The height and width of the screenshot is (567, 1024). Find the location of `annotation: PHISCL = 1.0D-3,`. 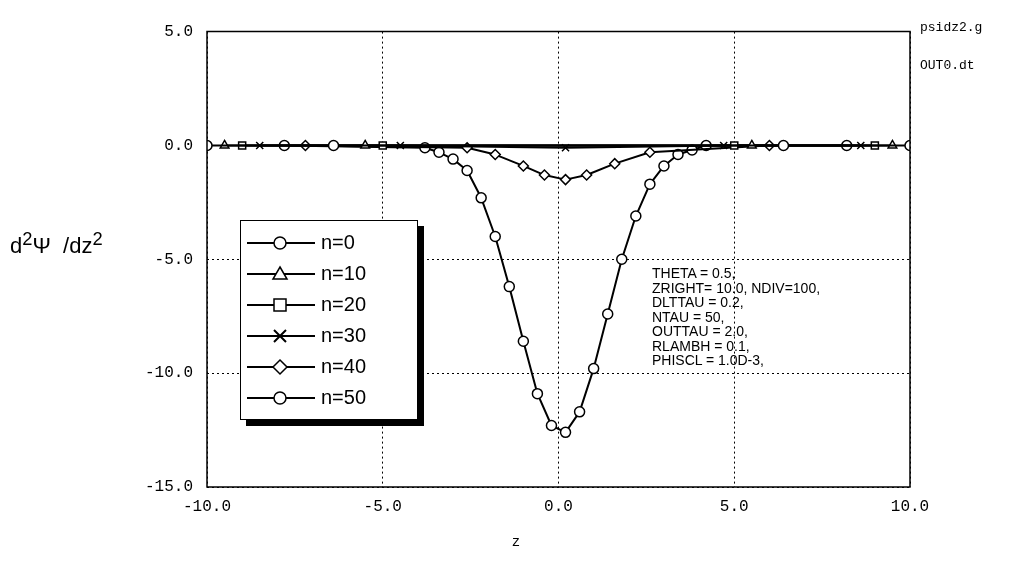

annotation: PHISCL = 1.0D-3, is located at coordinates (708, 360).